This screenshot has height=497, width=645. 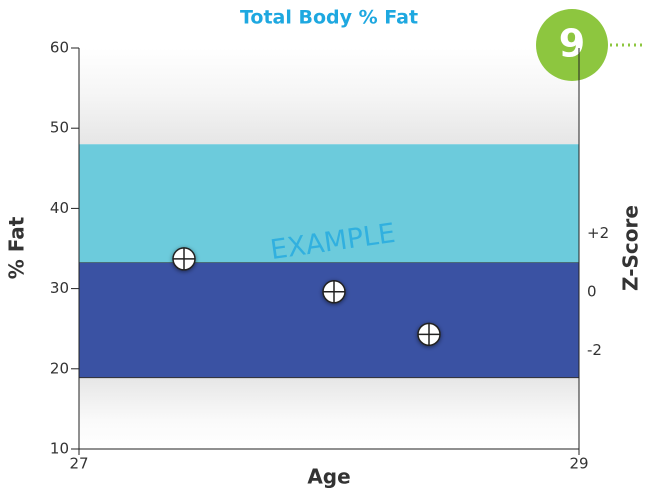 What do you see at coordinates (329, 18) in the screenshot?
I see `chart-title: Total Body % Fat` at bounding box center [329, 18].